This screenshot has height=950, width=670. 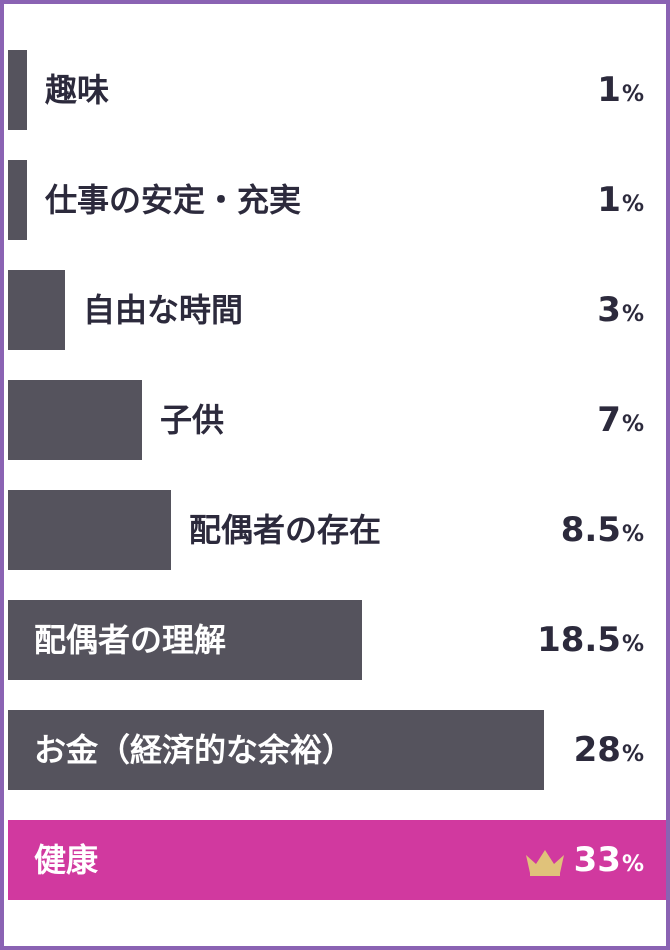 What do you see at coordinates (173, 200) in the screenshot?
I see `category-label: 仕事の安定・充実` at bounding box center [173, 200].